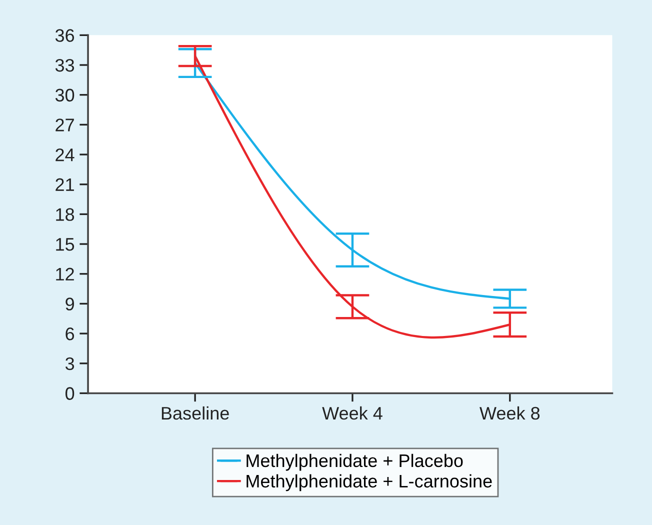 The image size is (652, 525). What do you see at coordinates (64, 65) in the screenshot?
I see `y-tick-label: 33` at bounding box center [64, 65].